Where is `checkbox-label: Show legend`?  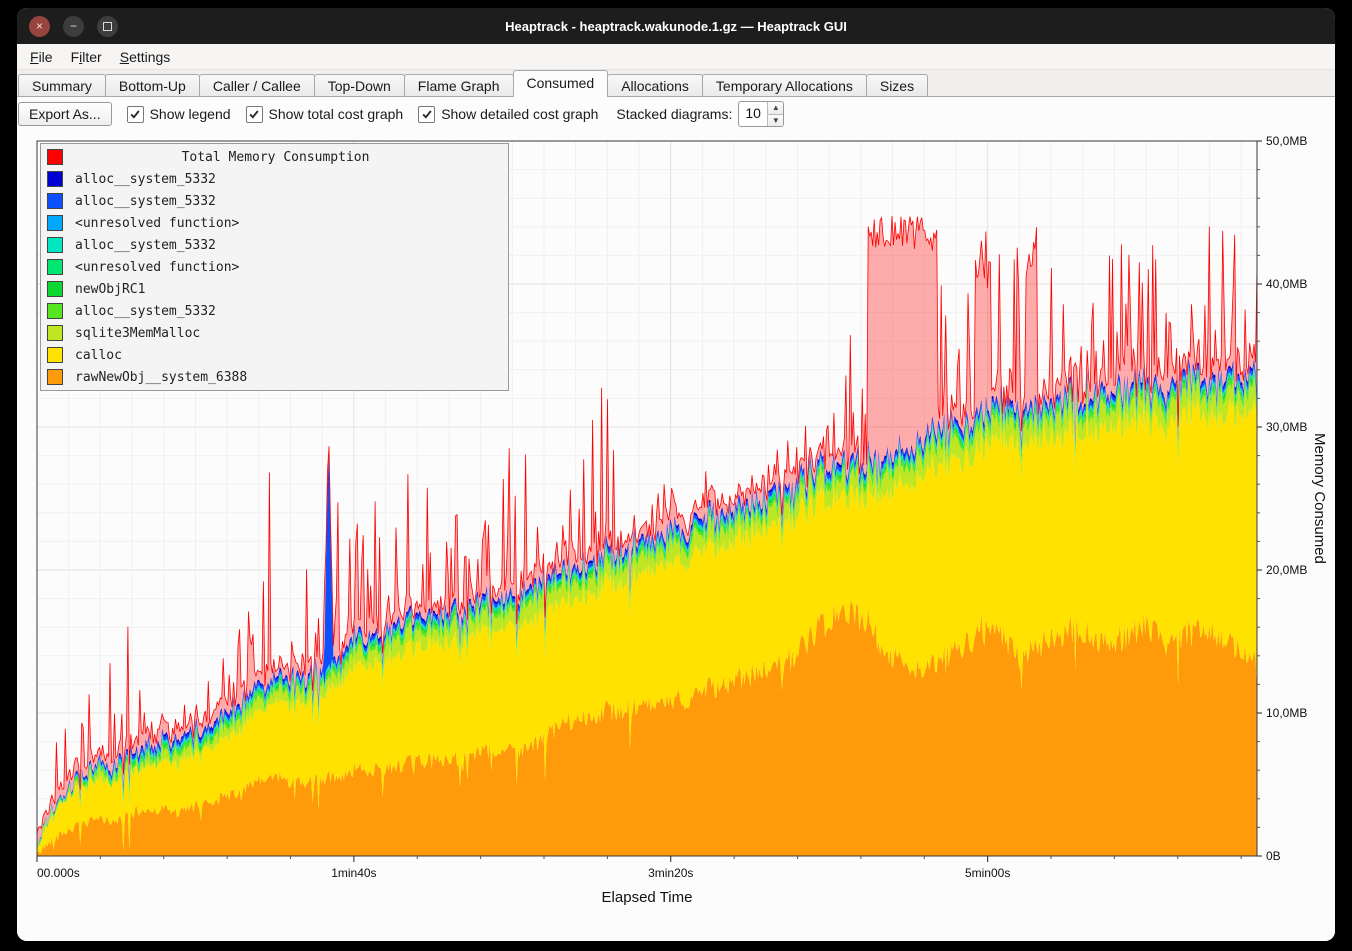
checkbox-label: Show legend is located at coordinates (190, 114).